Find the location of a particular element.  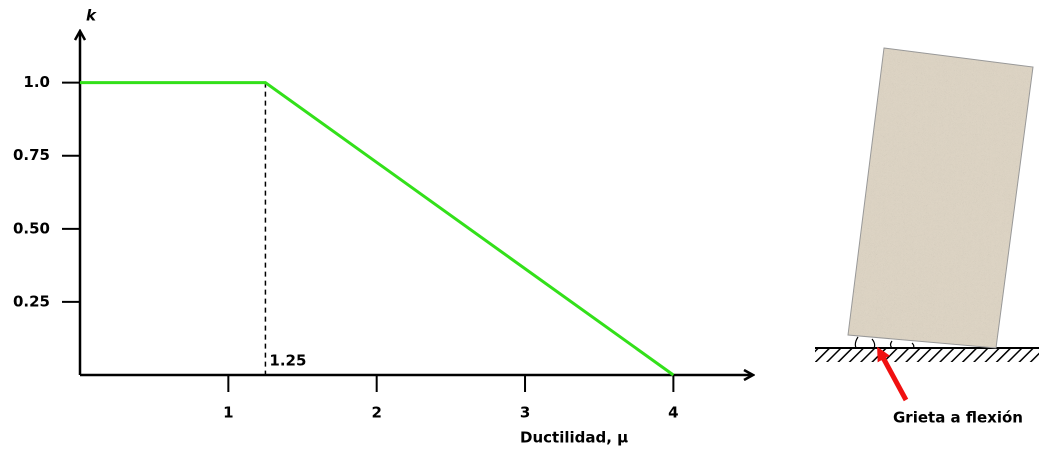

cracks is located at coordinates (884, 342).